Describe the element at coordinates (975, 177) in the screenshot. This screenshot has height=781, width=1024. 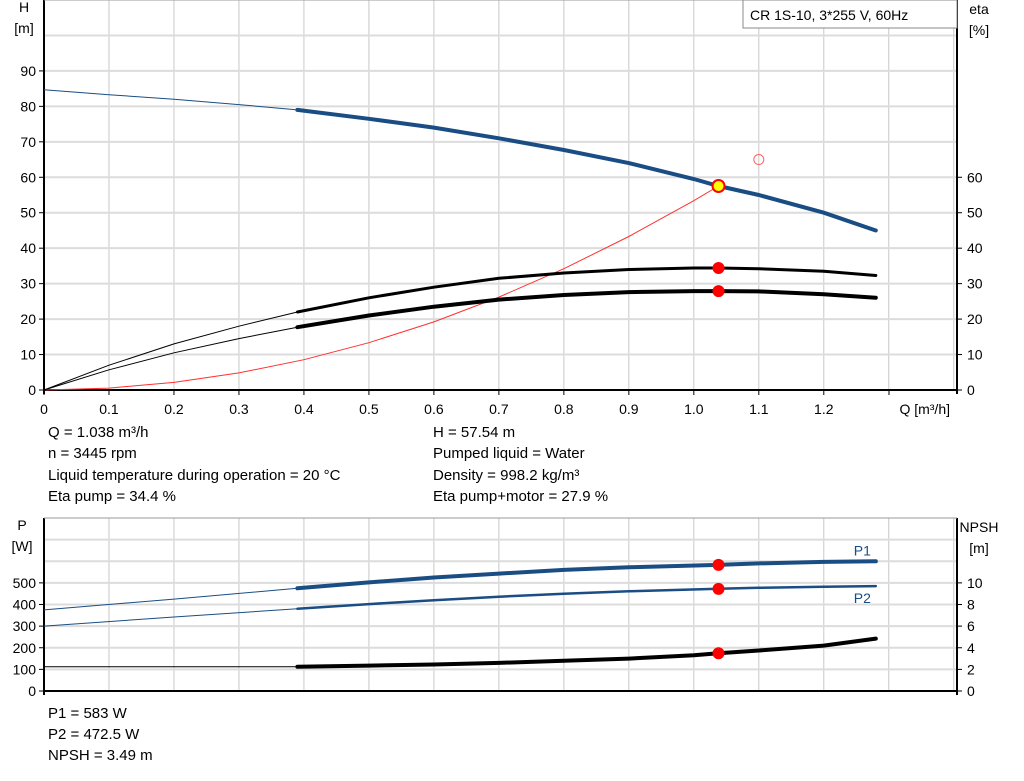
I see `y2-tick-label: 60` at that location.